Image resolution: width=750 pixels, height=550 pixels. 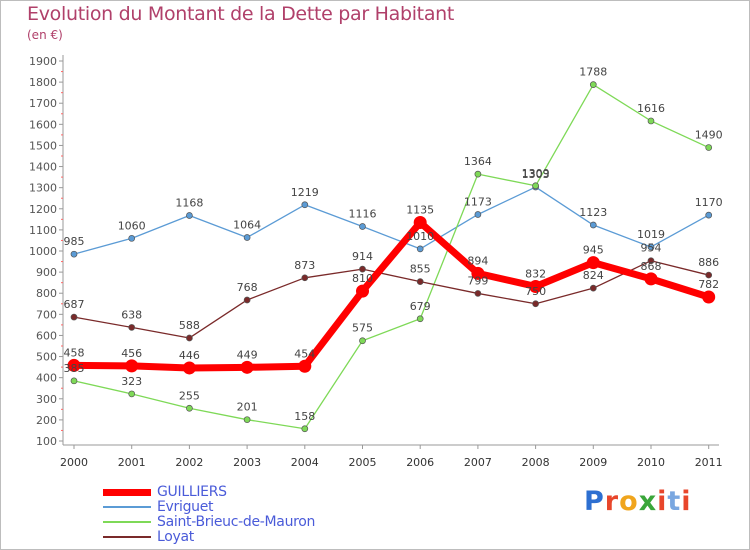 What do you see at coordinates (593, 212) in the screenshot?
I see `data-label: 1123` at bounding box center [593, 212].